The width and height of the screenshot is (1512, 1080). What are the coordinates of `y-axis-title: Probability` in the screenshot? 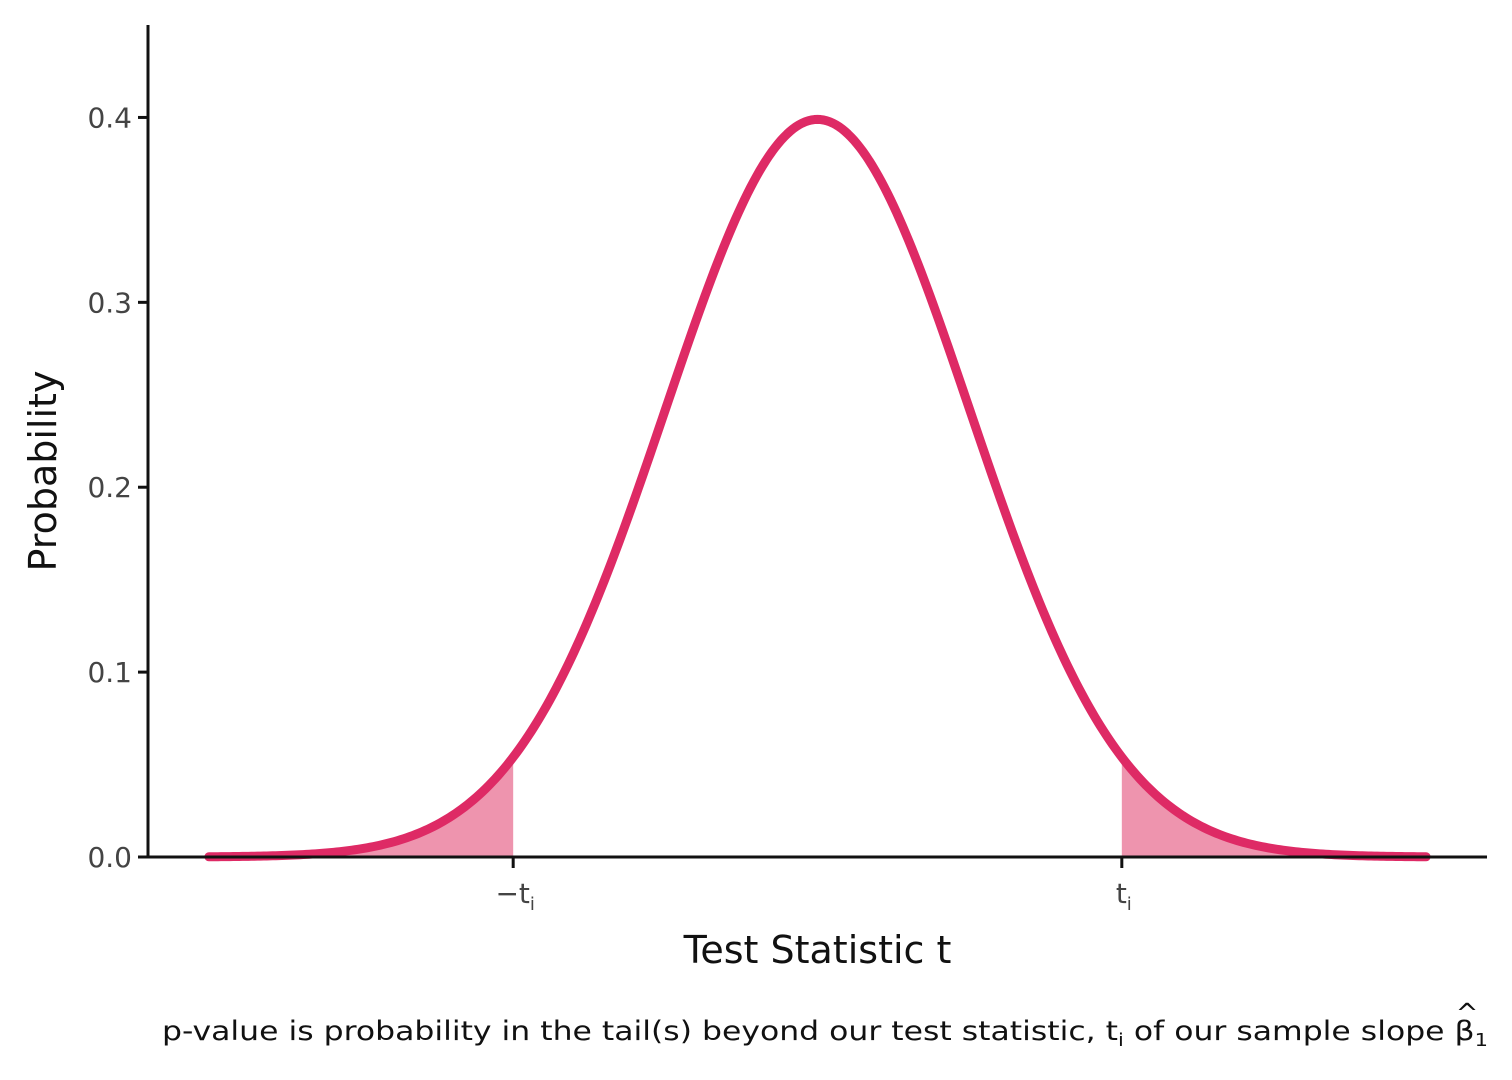 It's located at (43, 471).